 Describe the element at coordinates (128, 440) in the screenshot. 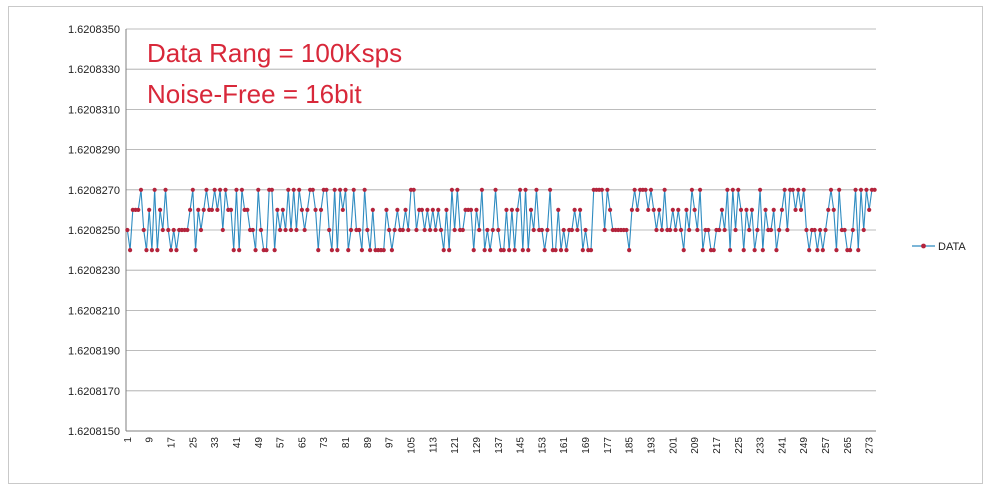

I see `x-tick-label: 1` at that location.